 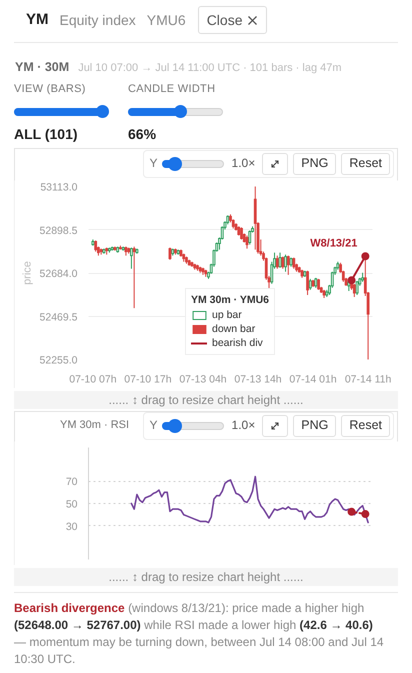 What do you see at coordinates (172, 89) in the screenshot?
I see `text: CANDLE WIDTH` at bounding box center [172, 89].